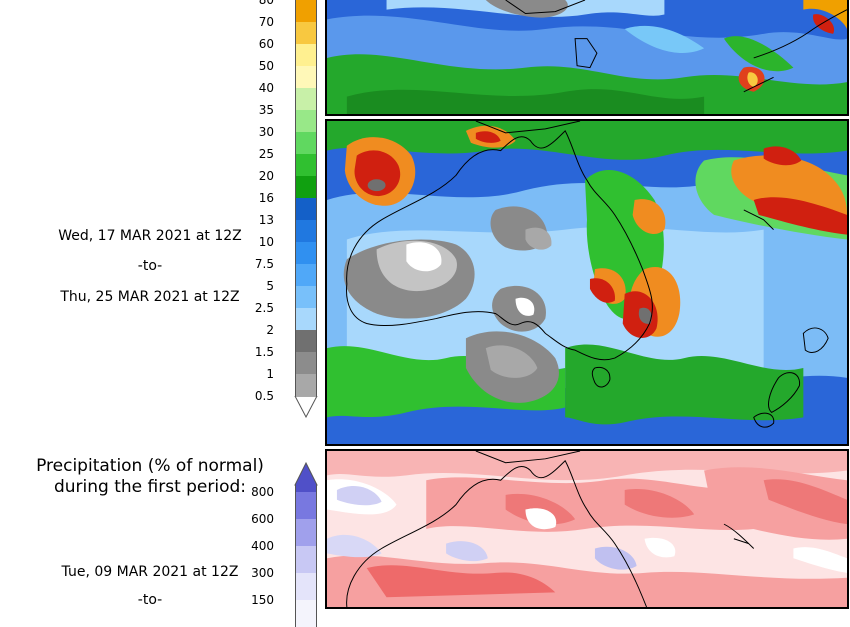 The image size is (850, 627). I want to click on period2-end: Thu, 25 MAR 2021 at 12Z, so click(150, 297).